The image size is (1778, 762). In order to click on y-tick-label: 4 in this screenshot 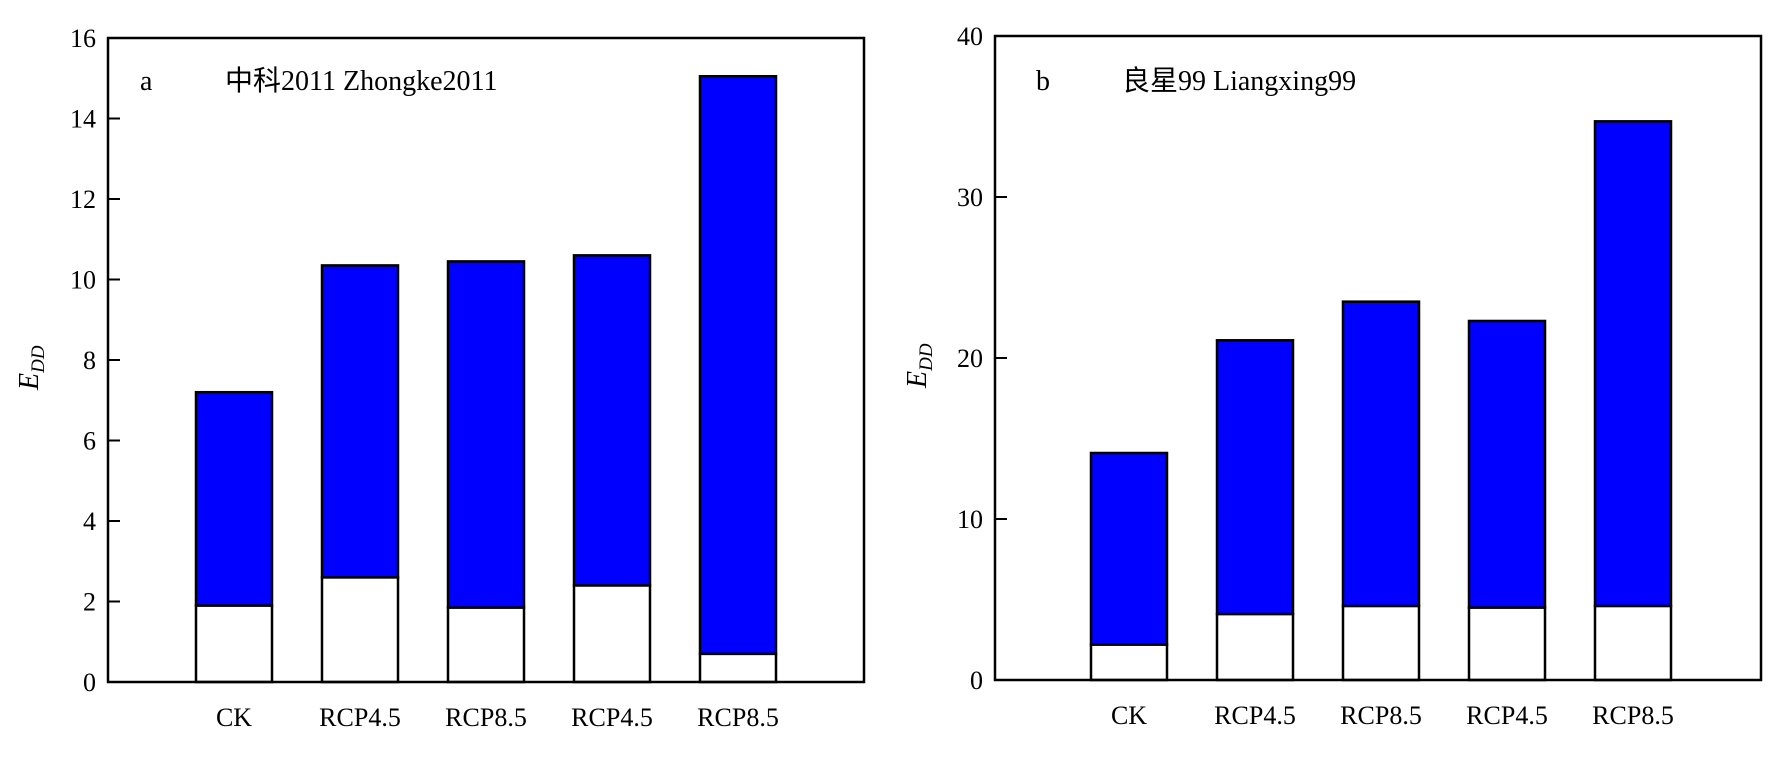, I will do `click(89, 521)`.